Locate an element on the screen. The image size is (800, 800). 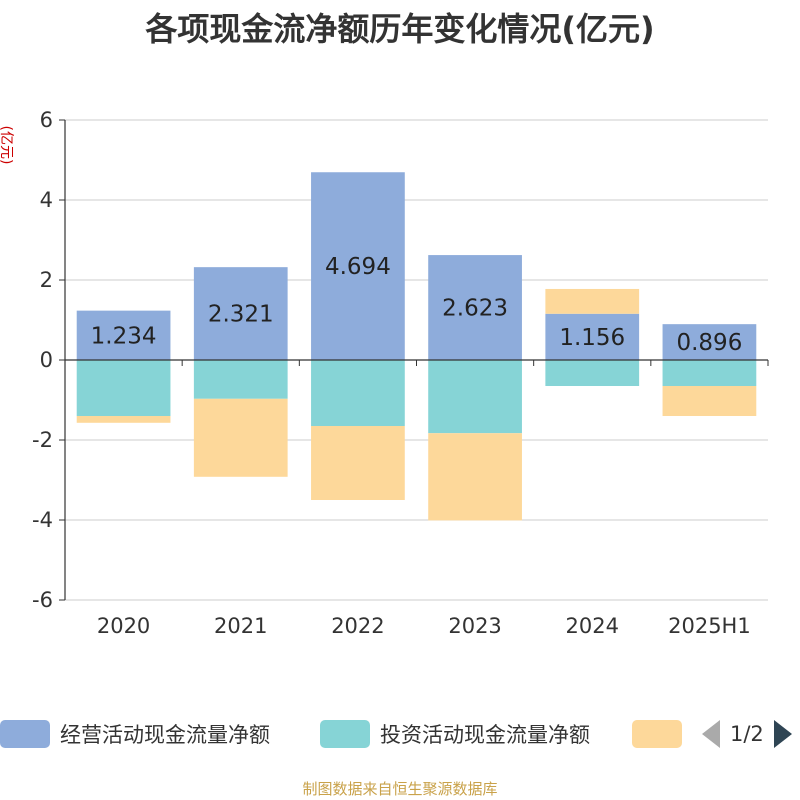
legend-swatch-operating is located at coordinates (25, 734).